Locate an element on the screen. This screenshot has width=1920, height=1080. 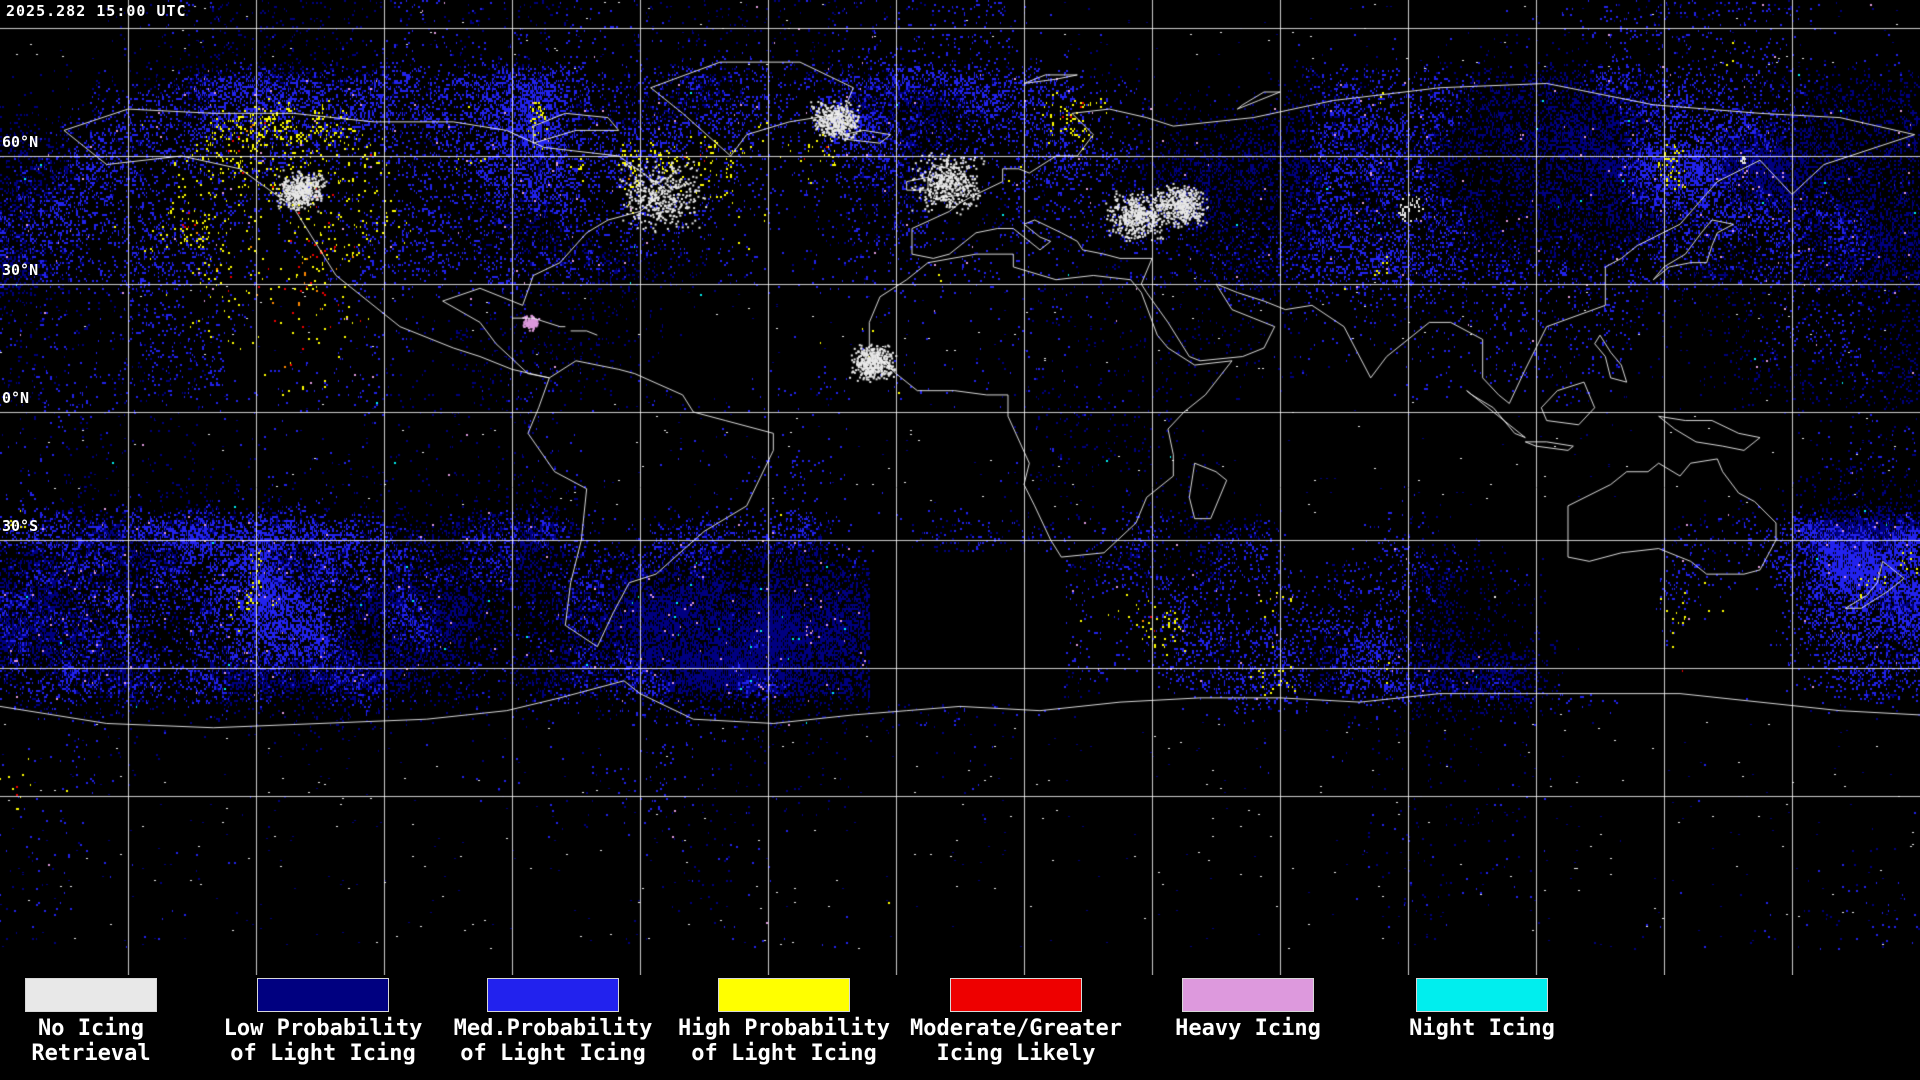
legend-item-night-icing: Night Icing is located at coordinates (1482, 1008).